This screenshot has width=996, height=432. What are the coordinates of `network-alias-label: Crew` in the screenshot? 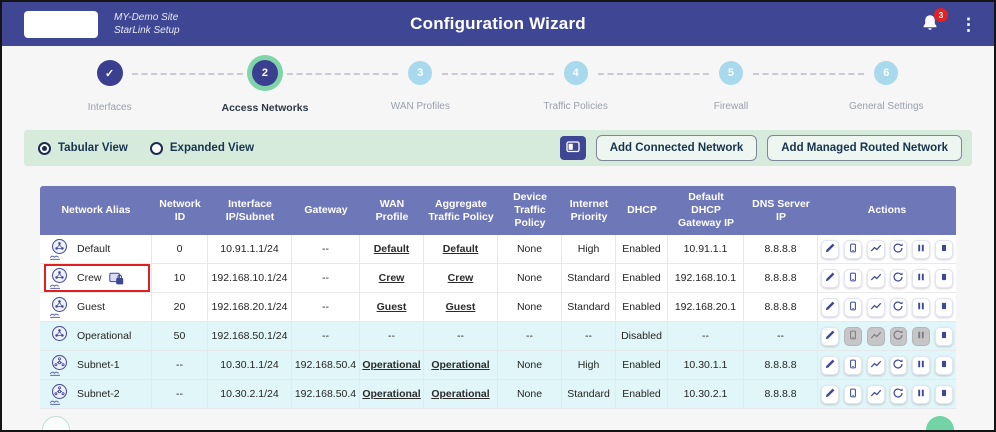 It's located at (89, 278).